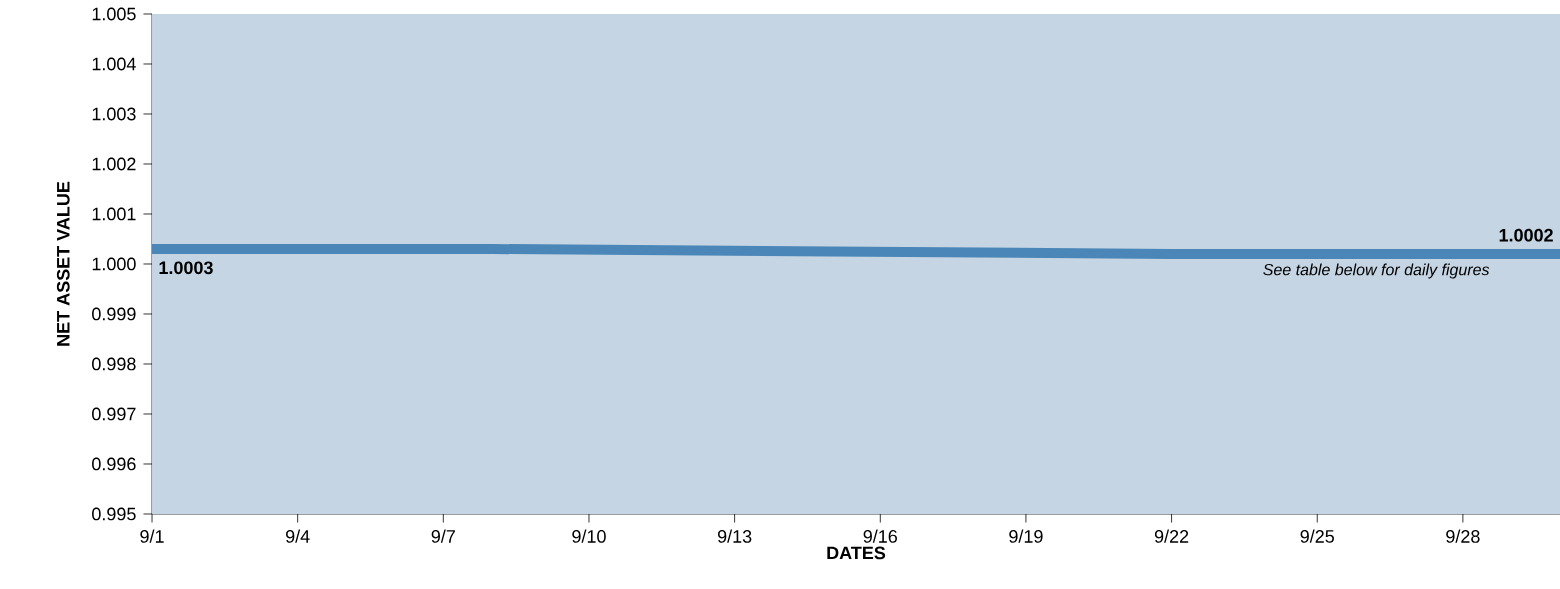  Describe the element at coordinates (63, 263) in the screenshot. I see `y-axis-title: NET ASSET VALUE` at that location.